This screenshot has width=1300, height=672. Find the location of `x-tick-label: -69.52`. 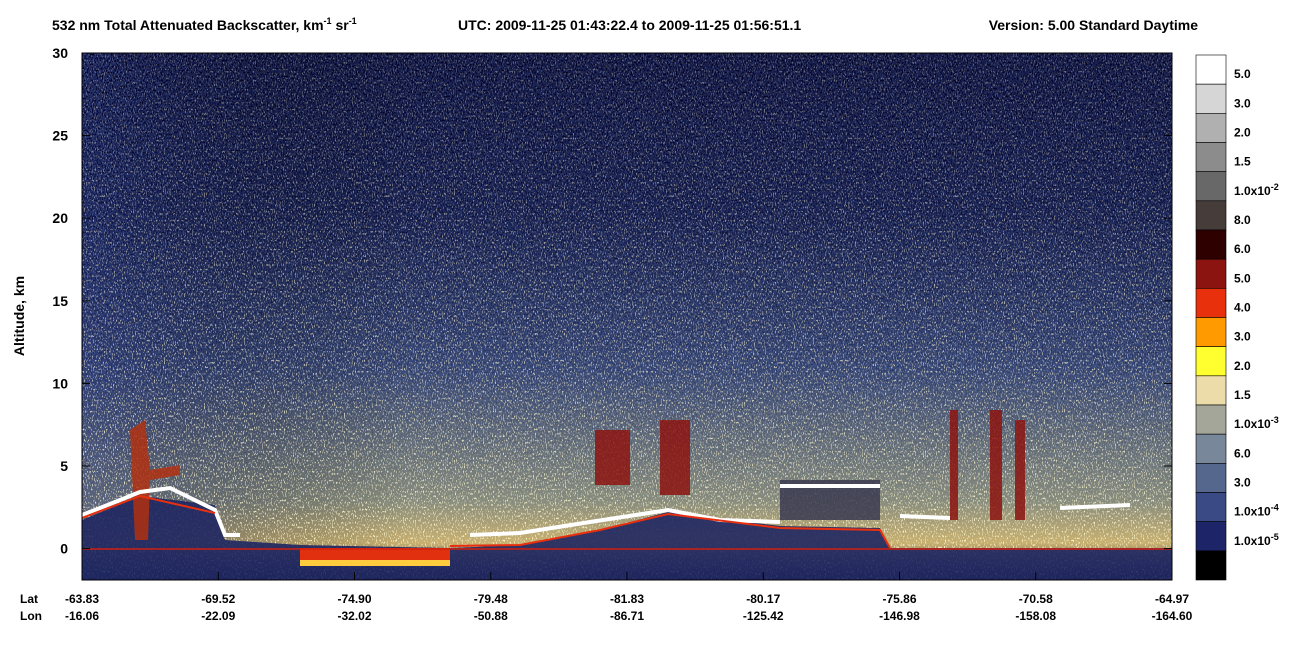

x-tick-label: -69.52 is located at coordinates (218, 599).